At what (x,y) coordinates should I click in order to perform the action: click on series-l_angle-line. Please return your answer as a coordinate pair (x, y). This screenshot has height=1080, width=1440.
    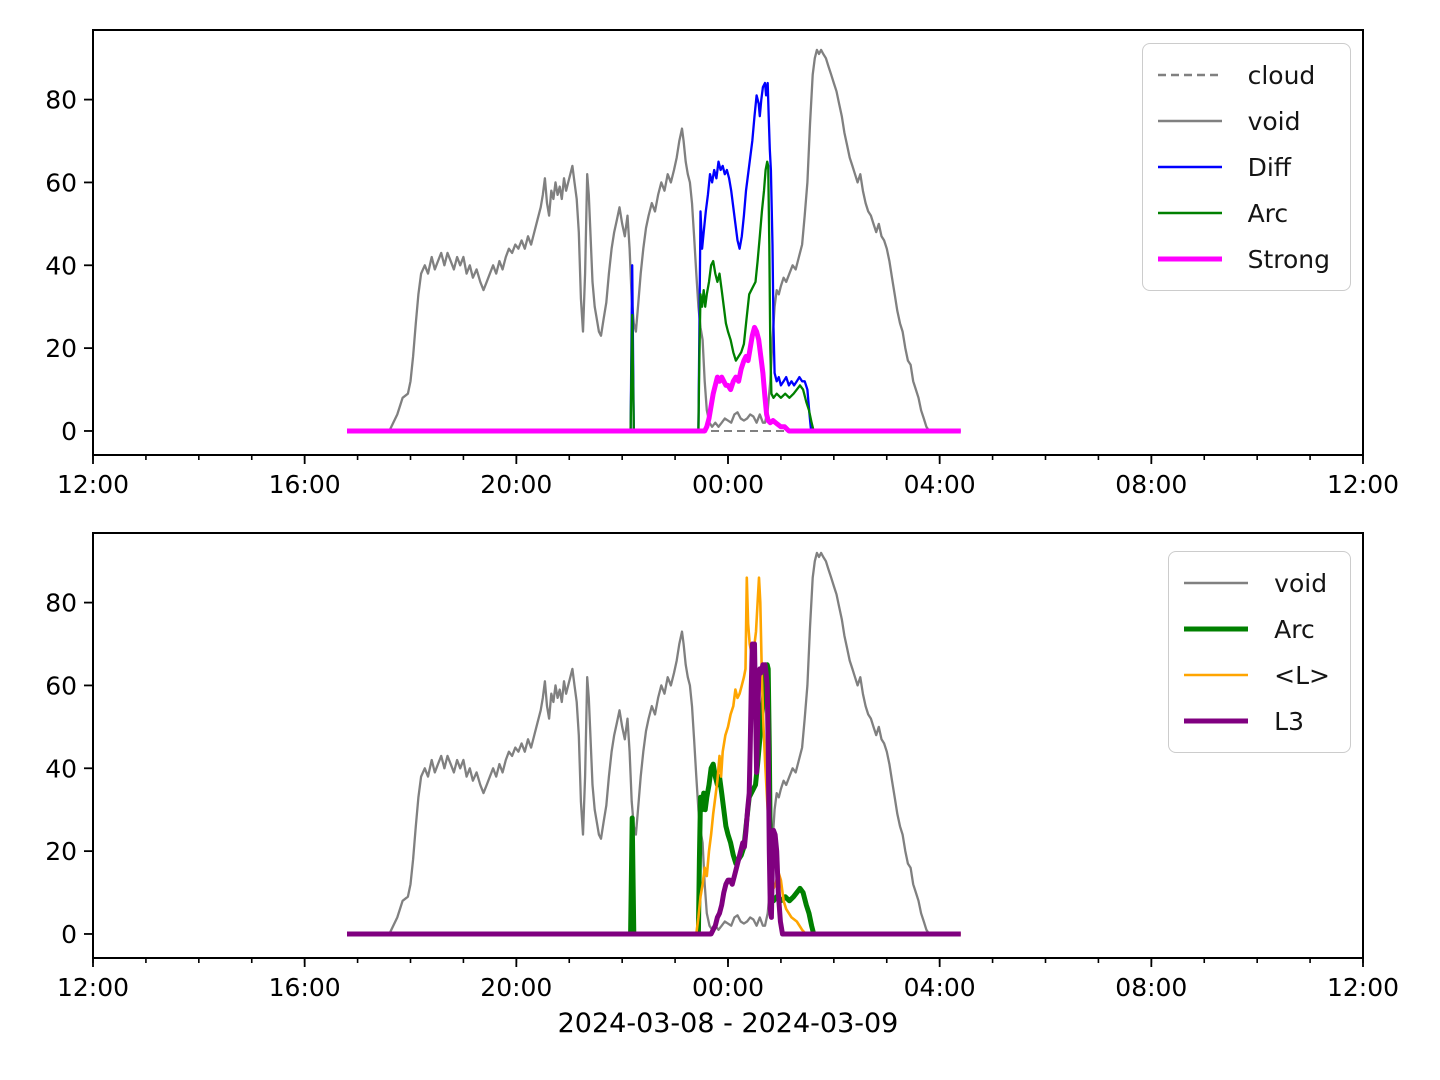
    Looking at the image, I should click on (654, 756).